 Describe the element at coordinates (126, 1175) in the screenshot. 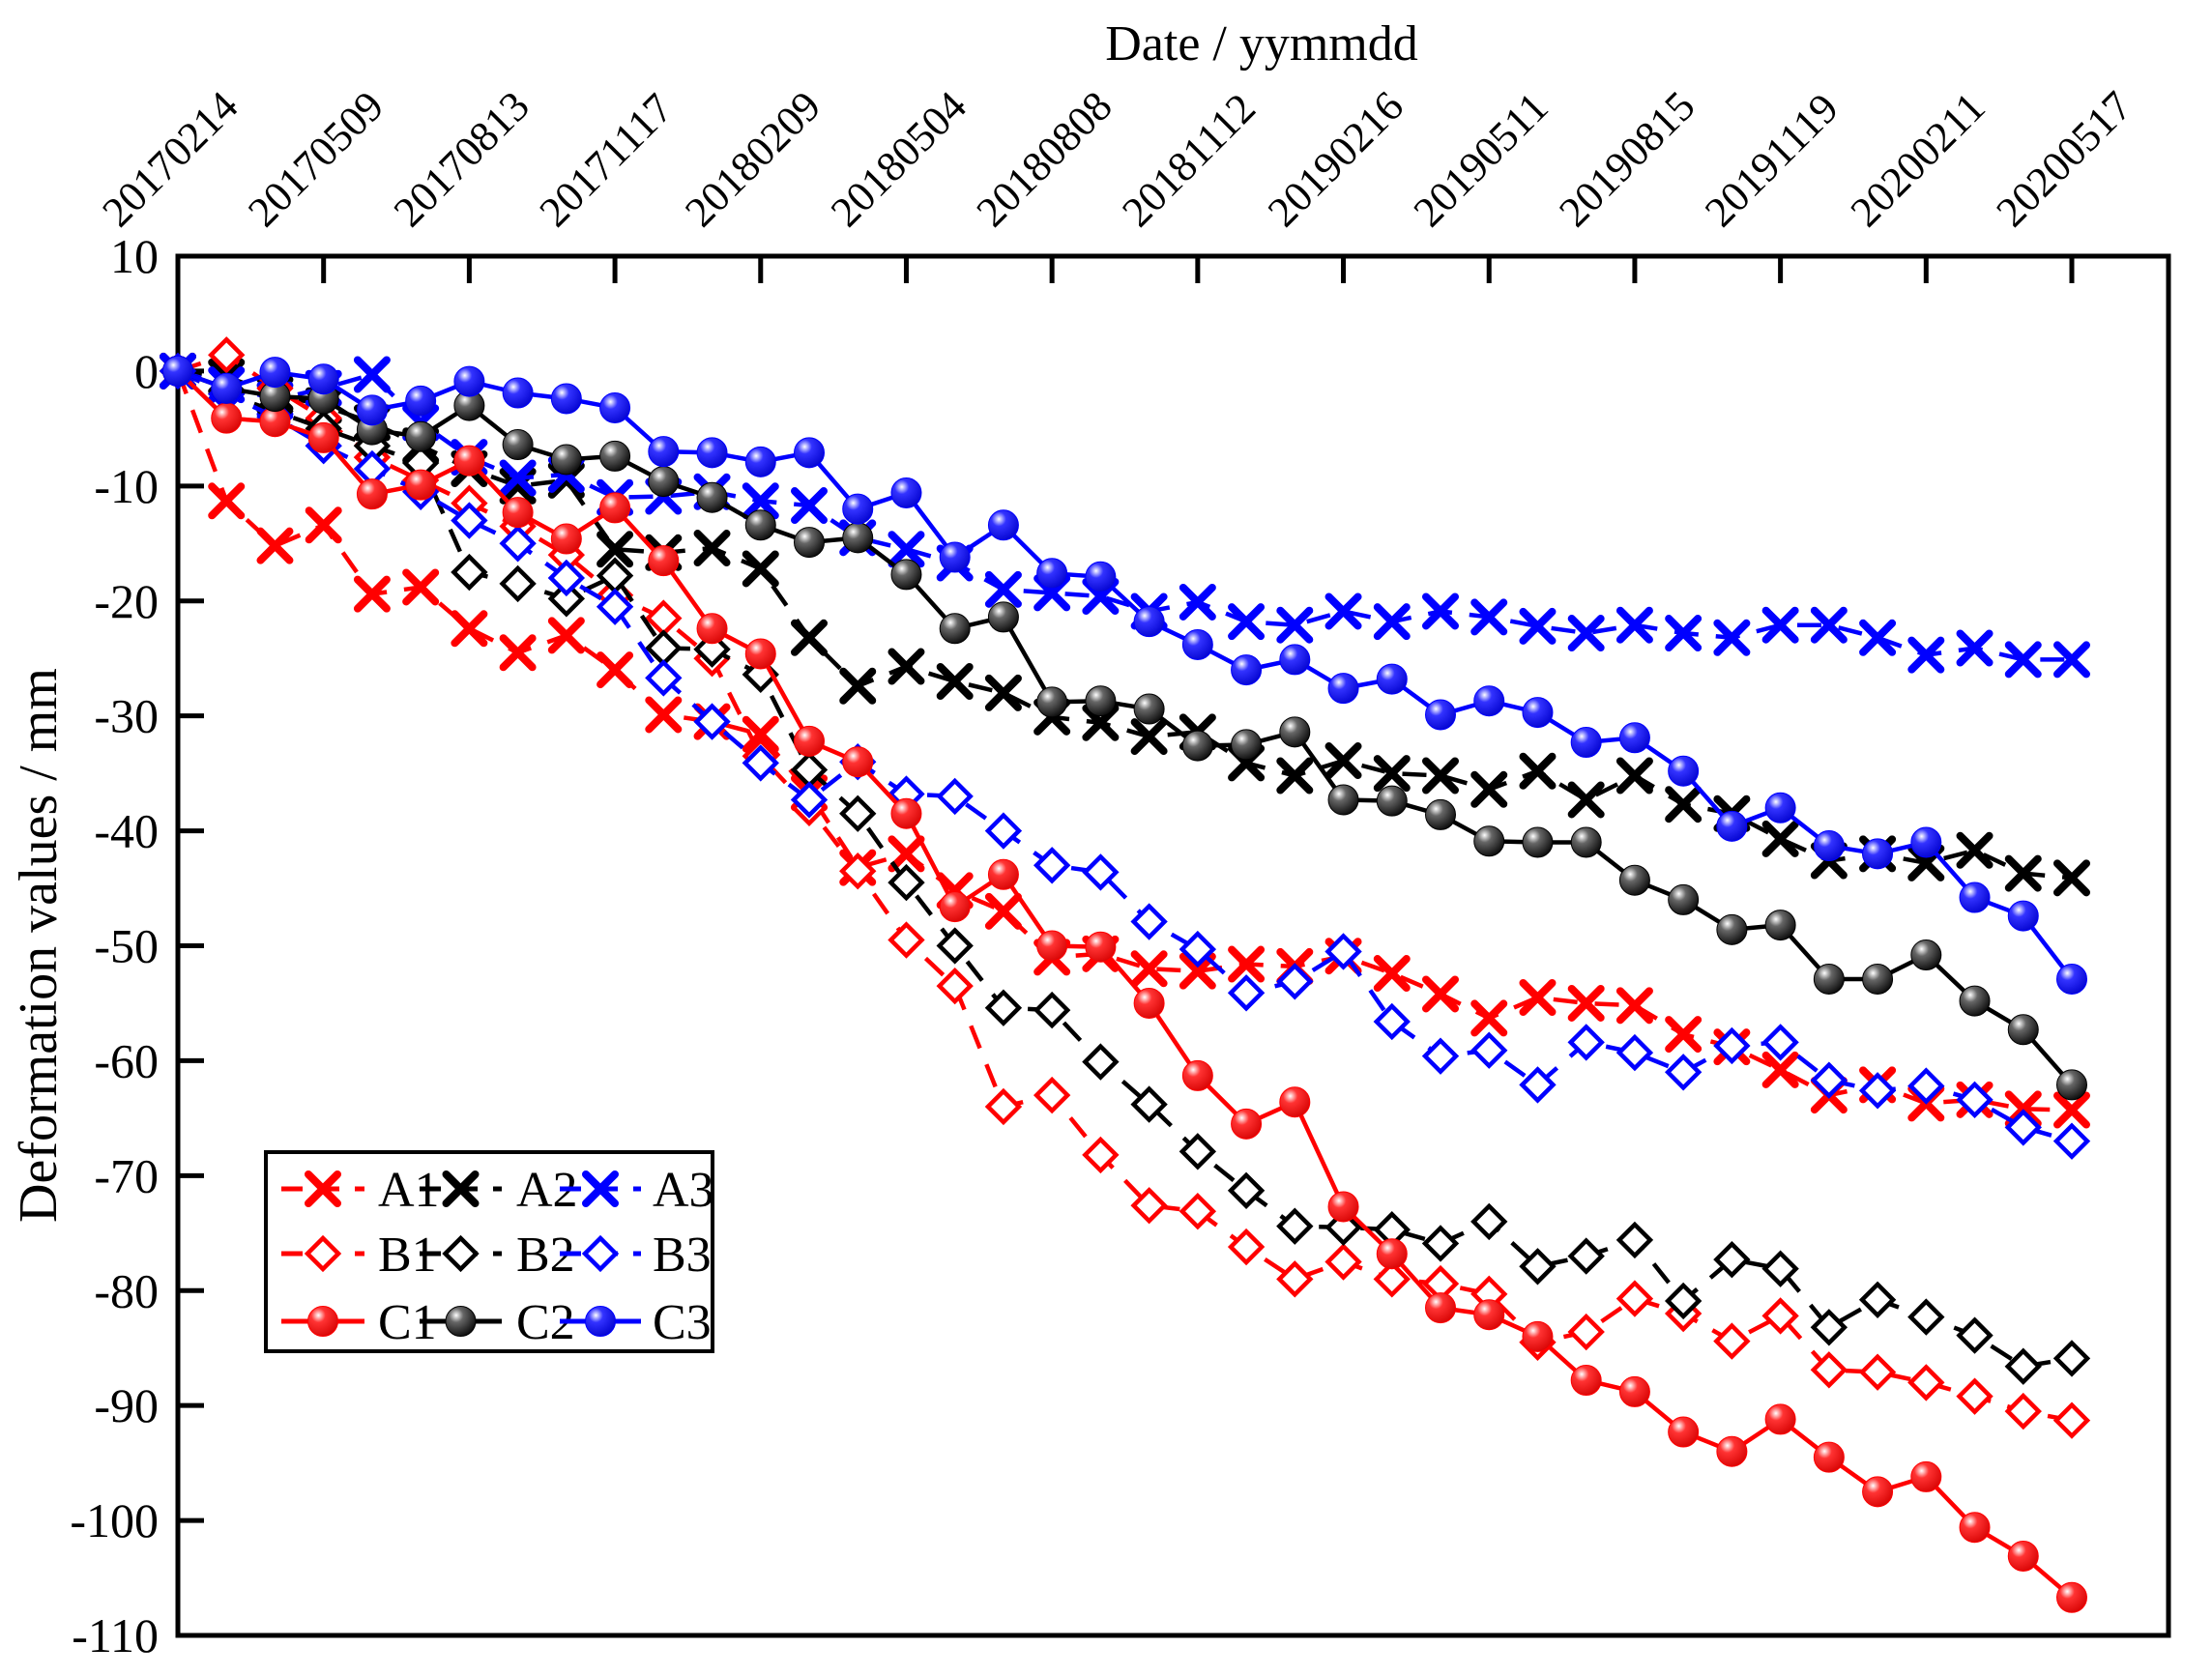

I see `y-tick-label: -70` at that location.